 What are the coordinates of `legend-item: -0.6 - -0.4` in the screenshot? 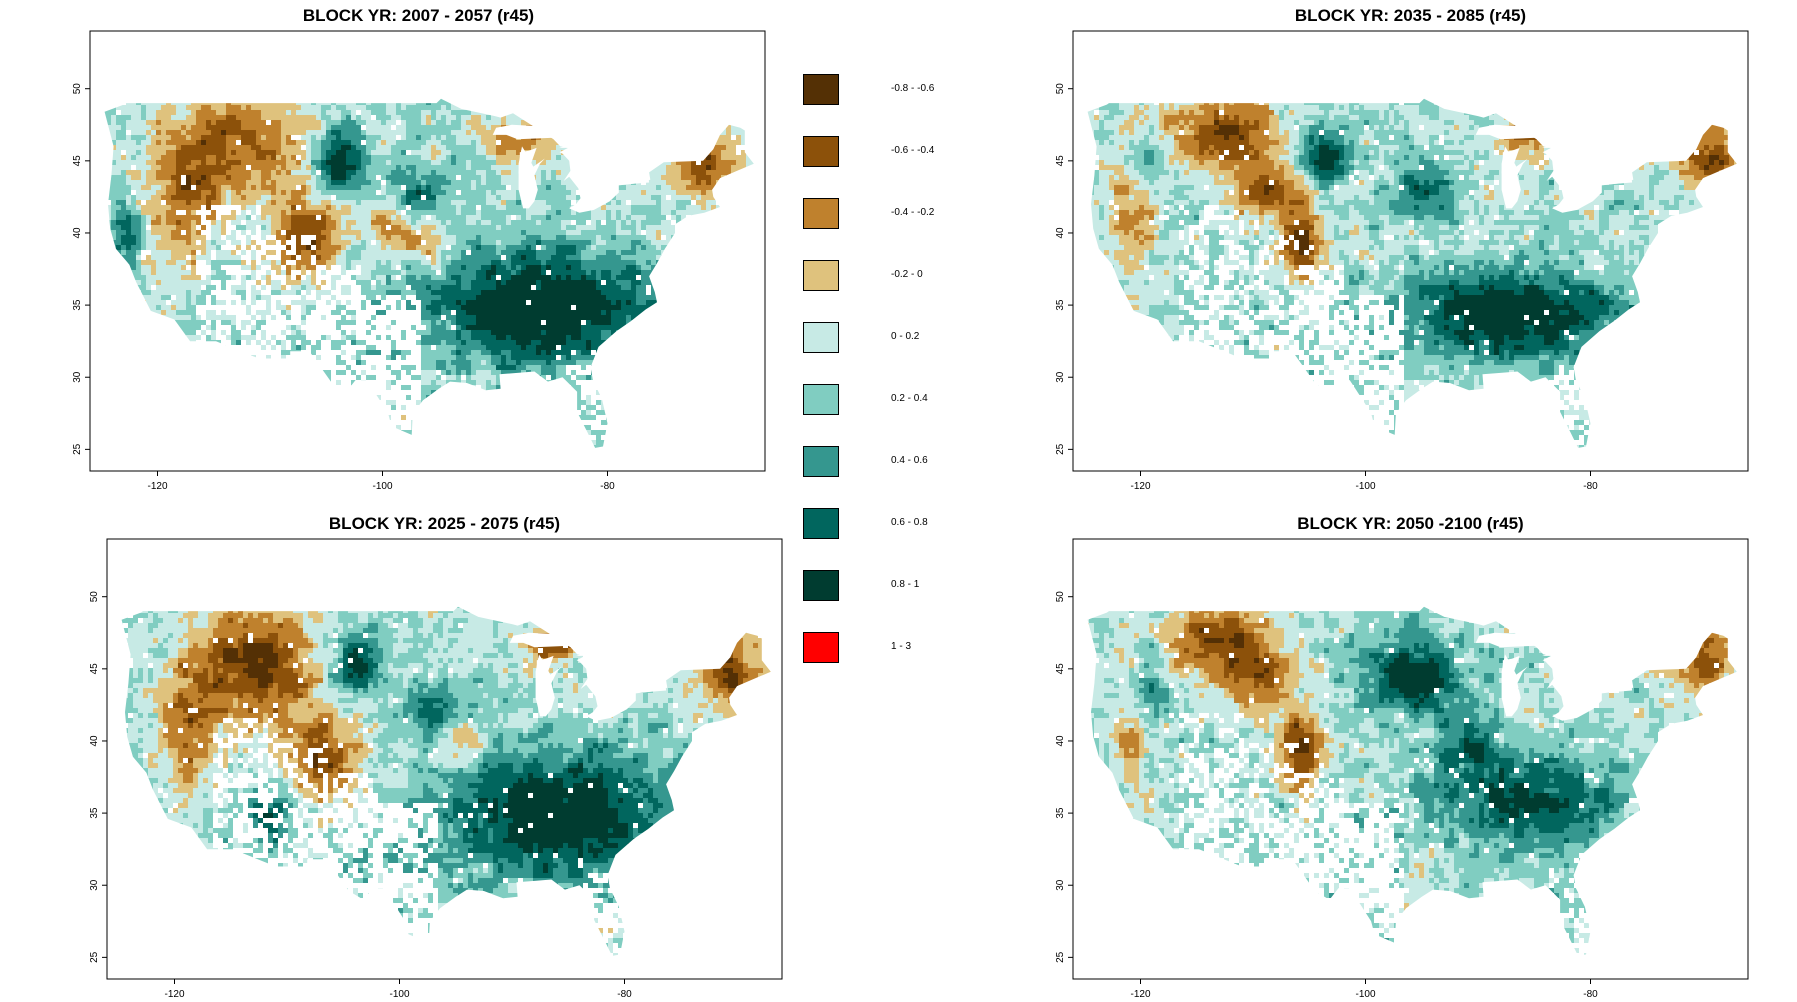 It's located at (903, 152).